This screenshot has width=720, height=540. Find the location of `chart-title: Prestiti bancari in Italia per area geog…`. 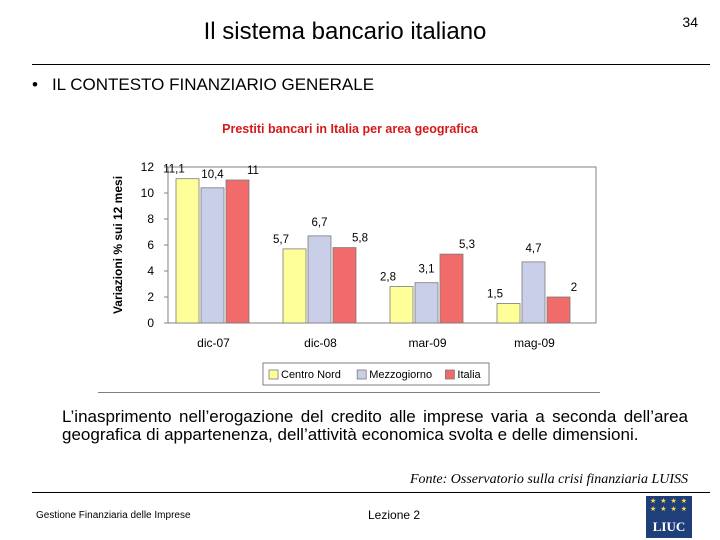

chart-title: Prestiti bancari in Italia per area geog… is located at coordinates (350, 129).